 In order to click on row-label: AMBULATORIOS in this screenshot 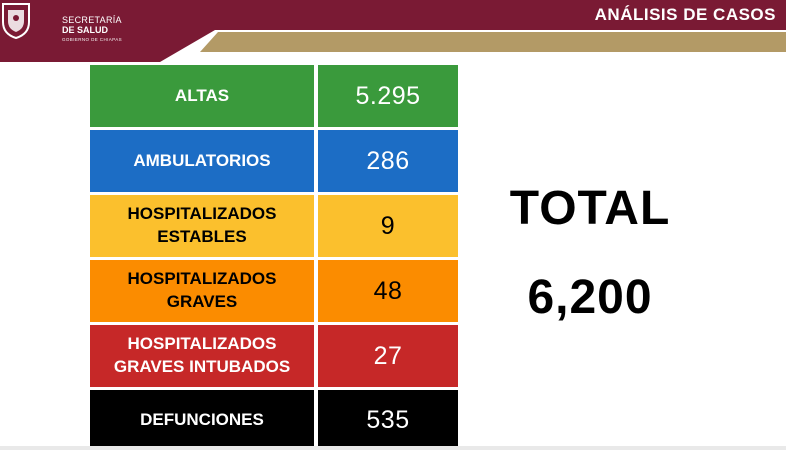, I will do `click(202, 161)`.